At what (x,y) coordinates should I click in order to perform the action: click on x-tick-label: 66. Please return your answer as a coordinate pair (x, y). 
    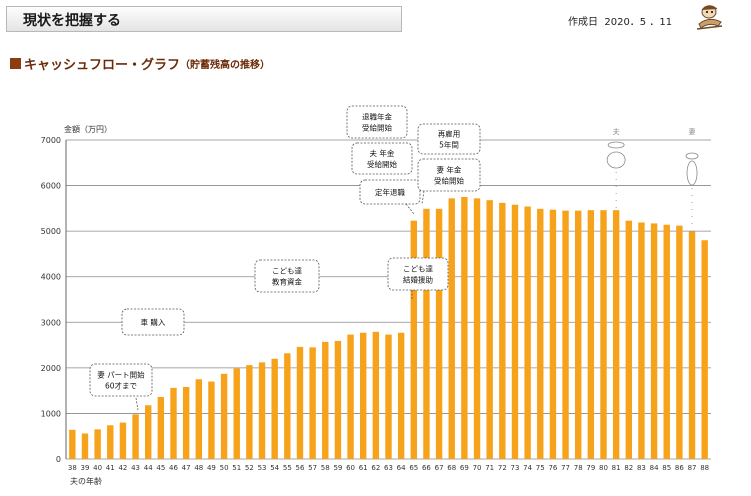
    Looking at the image, I should click on (426, 468).